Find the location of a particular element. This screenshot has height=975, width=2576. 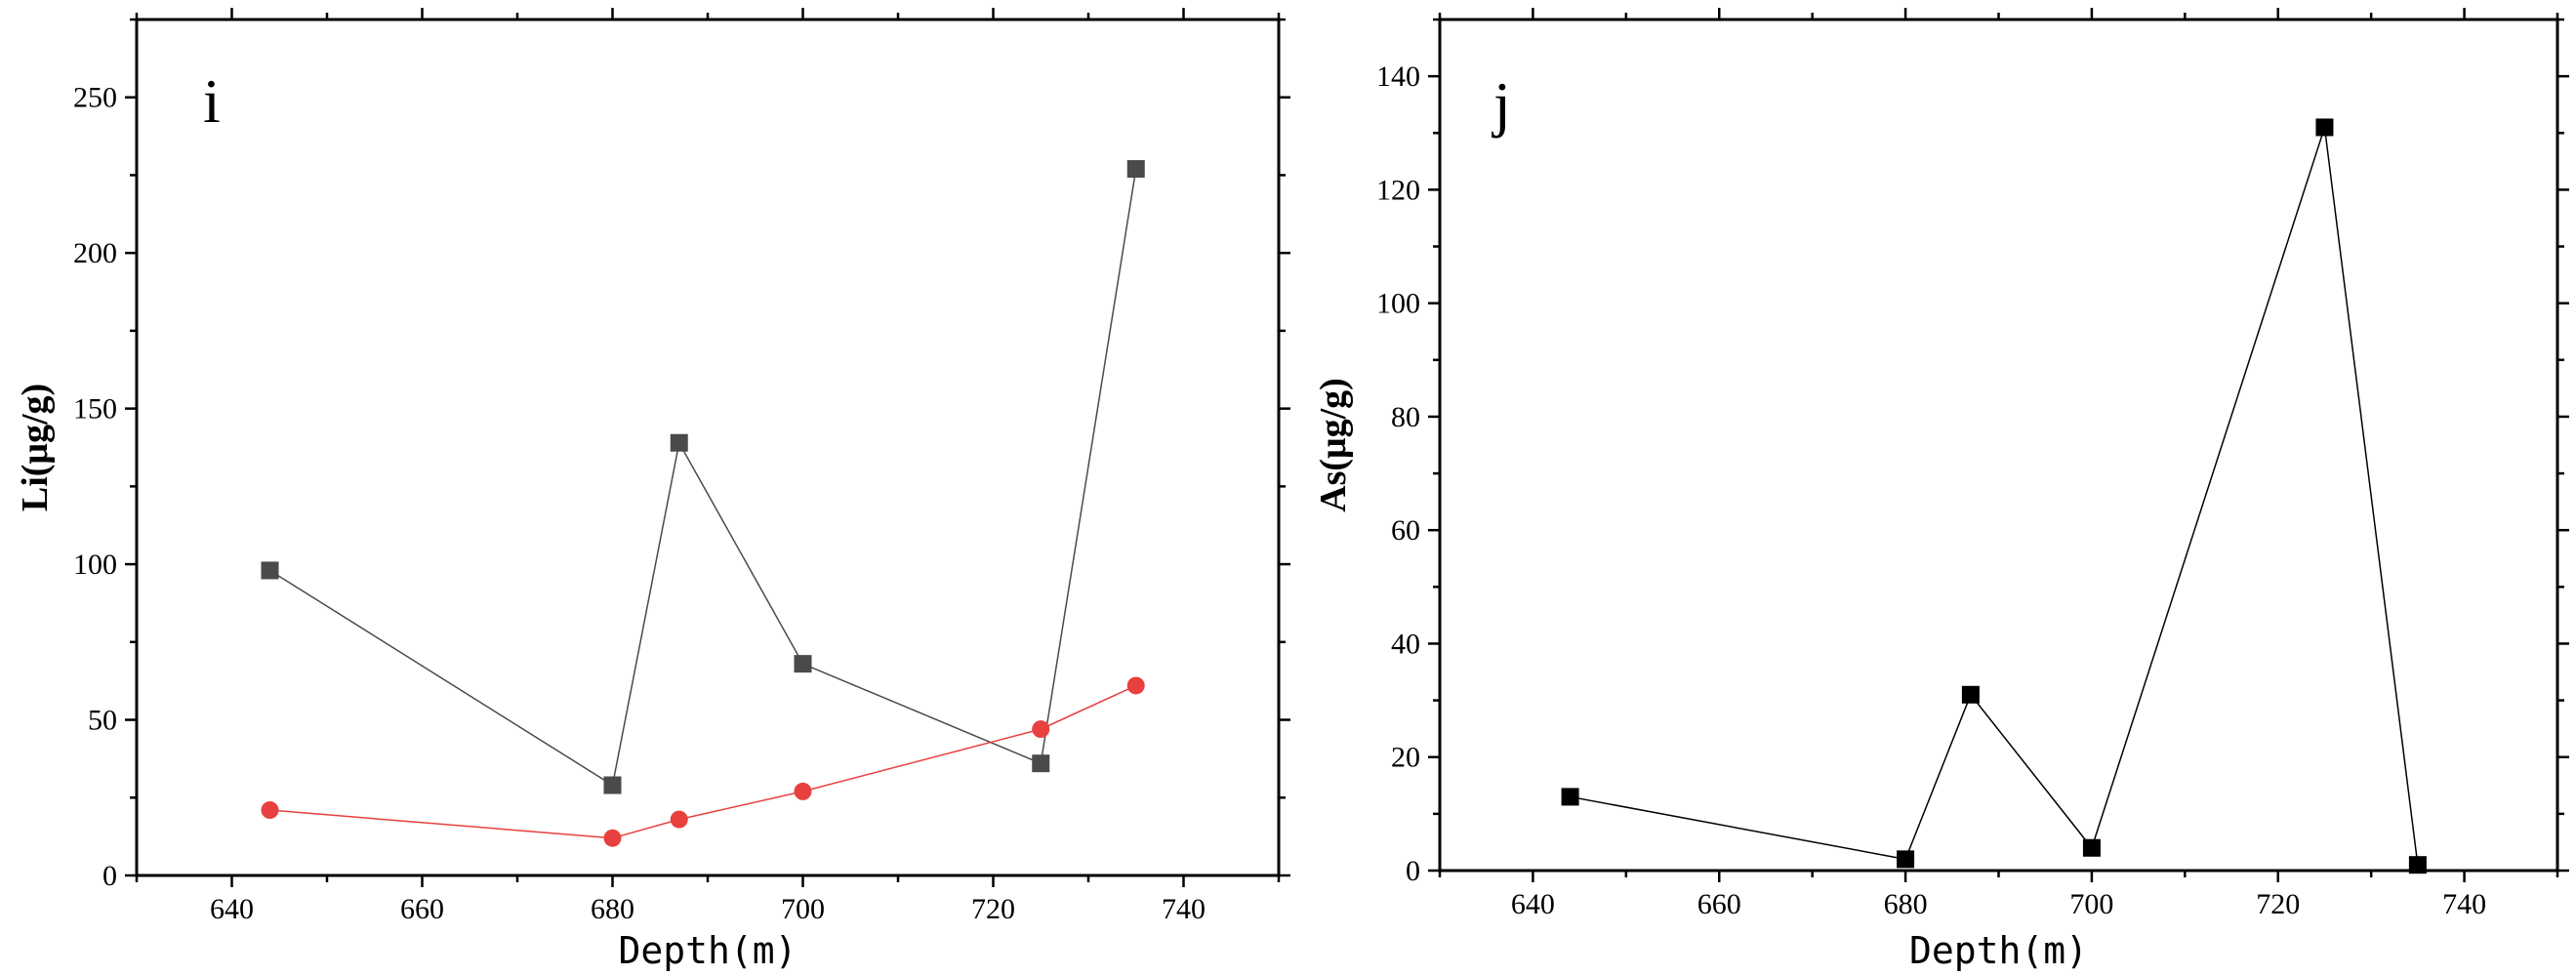

y-axis-label: As(μg/g) is located at coordinates (1333, 445).